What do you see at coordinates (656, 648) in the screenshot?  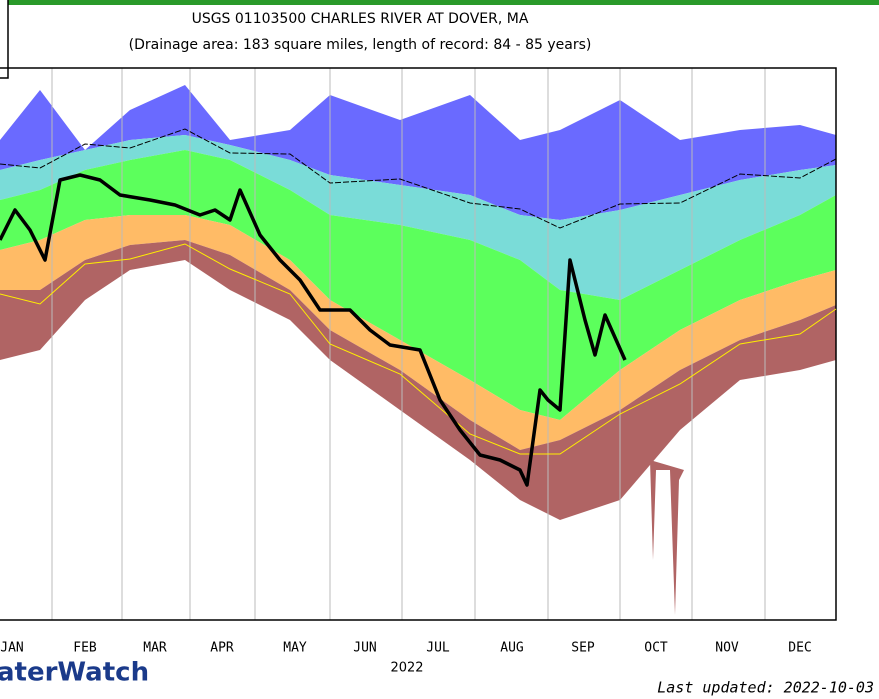 I see `x-tick-label: OCT` at bounding box center [656, 648].